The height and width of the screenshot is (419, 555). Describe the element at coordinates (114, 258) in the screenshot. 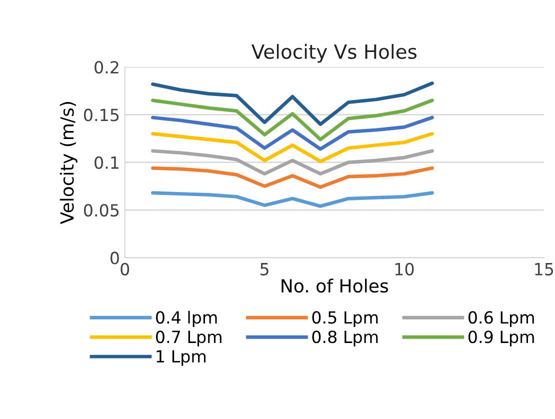

I see `y-tick-label: 0` at that location.